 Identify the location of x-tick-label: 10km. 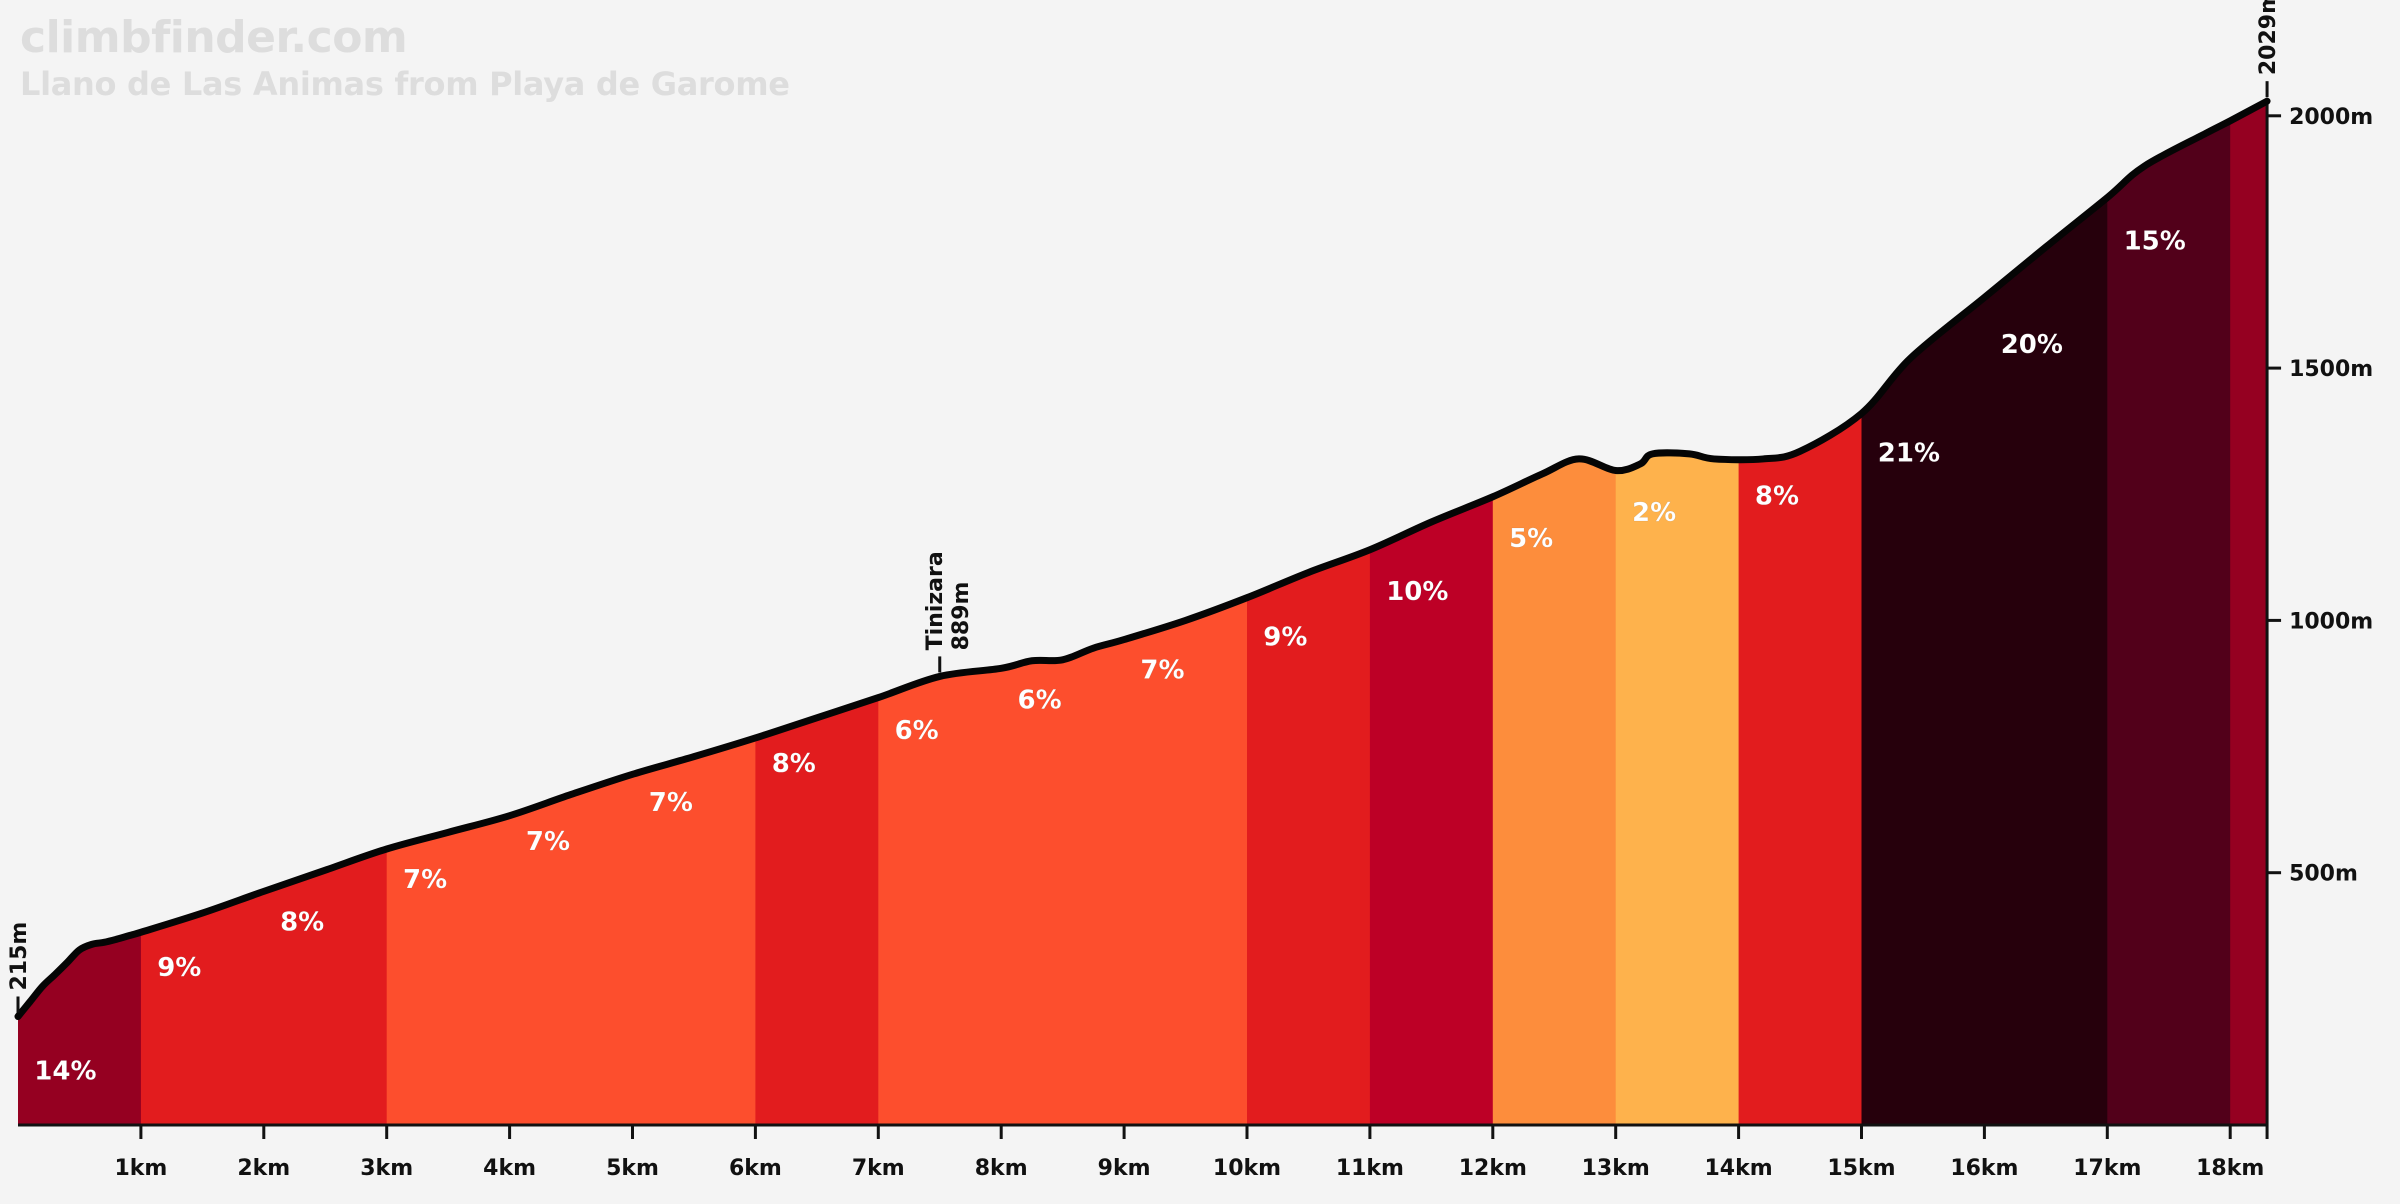
(1247, 1168).